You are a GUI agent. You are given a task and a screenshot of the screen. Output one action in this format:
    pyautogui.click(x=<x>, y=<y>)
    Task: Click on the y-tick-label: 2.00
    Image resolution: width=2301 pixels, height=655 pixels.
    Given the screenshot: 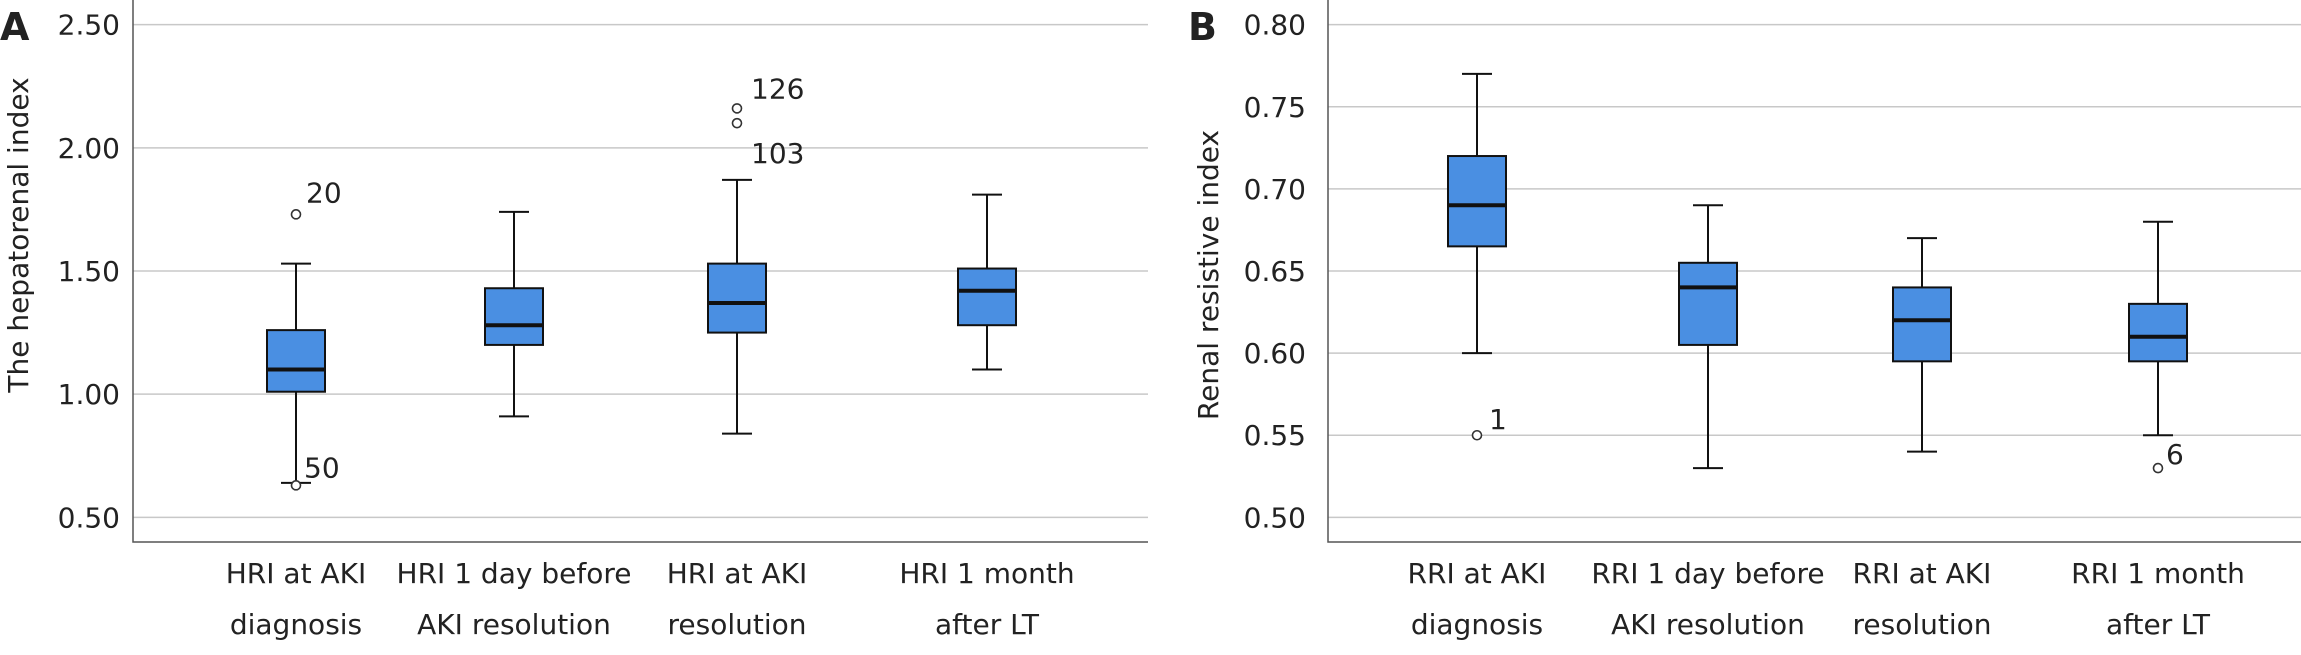 What is the action you would take?
    pyautogui.click(x=89, y=148)
    